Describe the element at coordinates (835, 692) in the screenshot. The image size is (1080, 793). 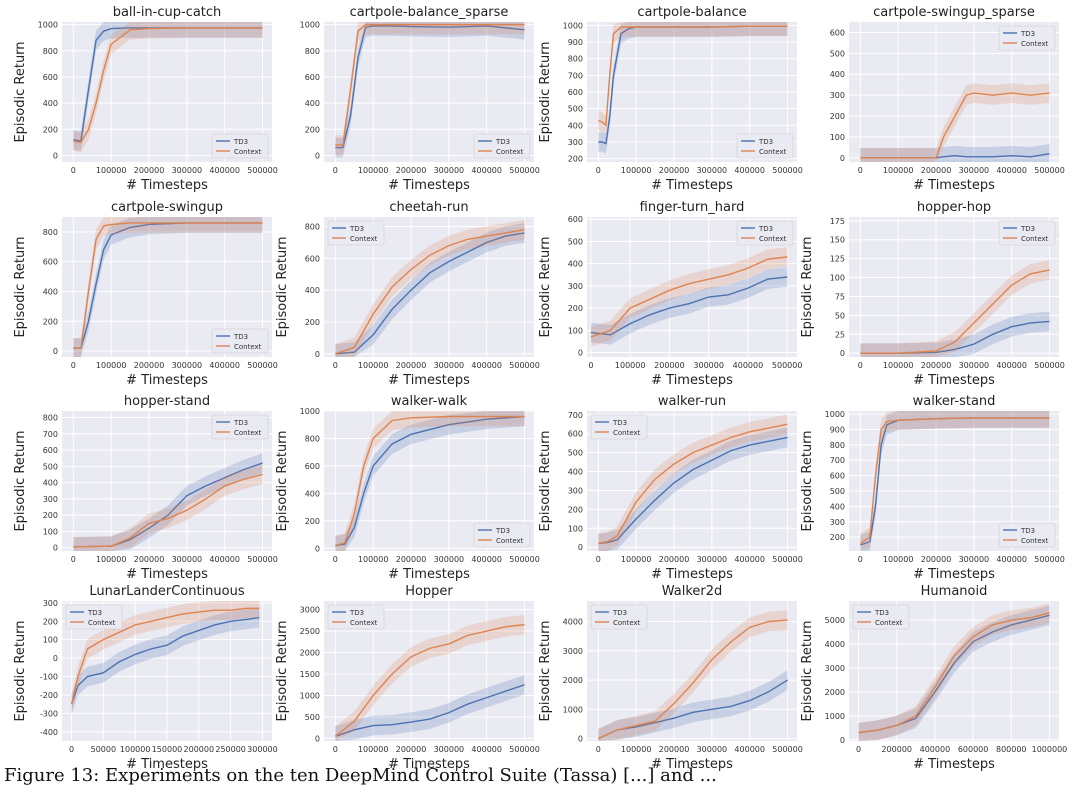
I see `y-tick-label: 2000` at that location.